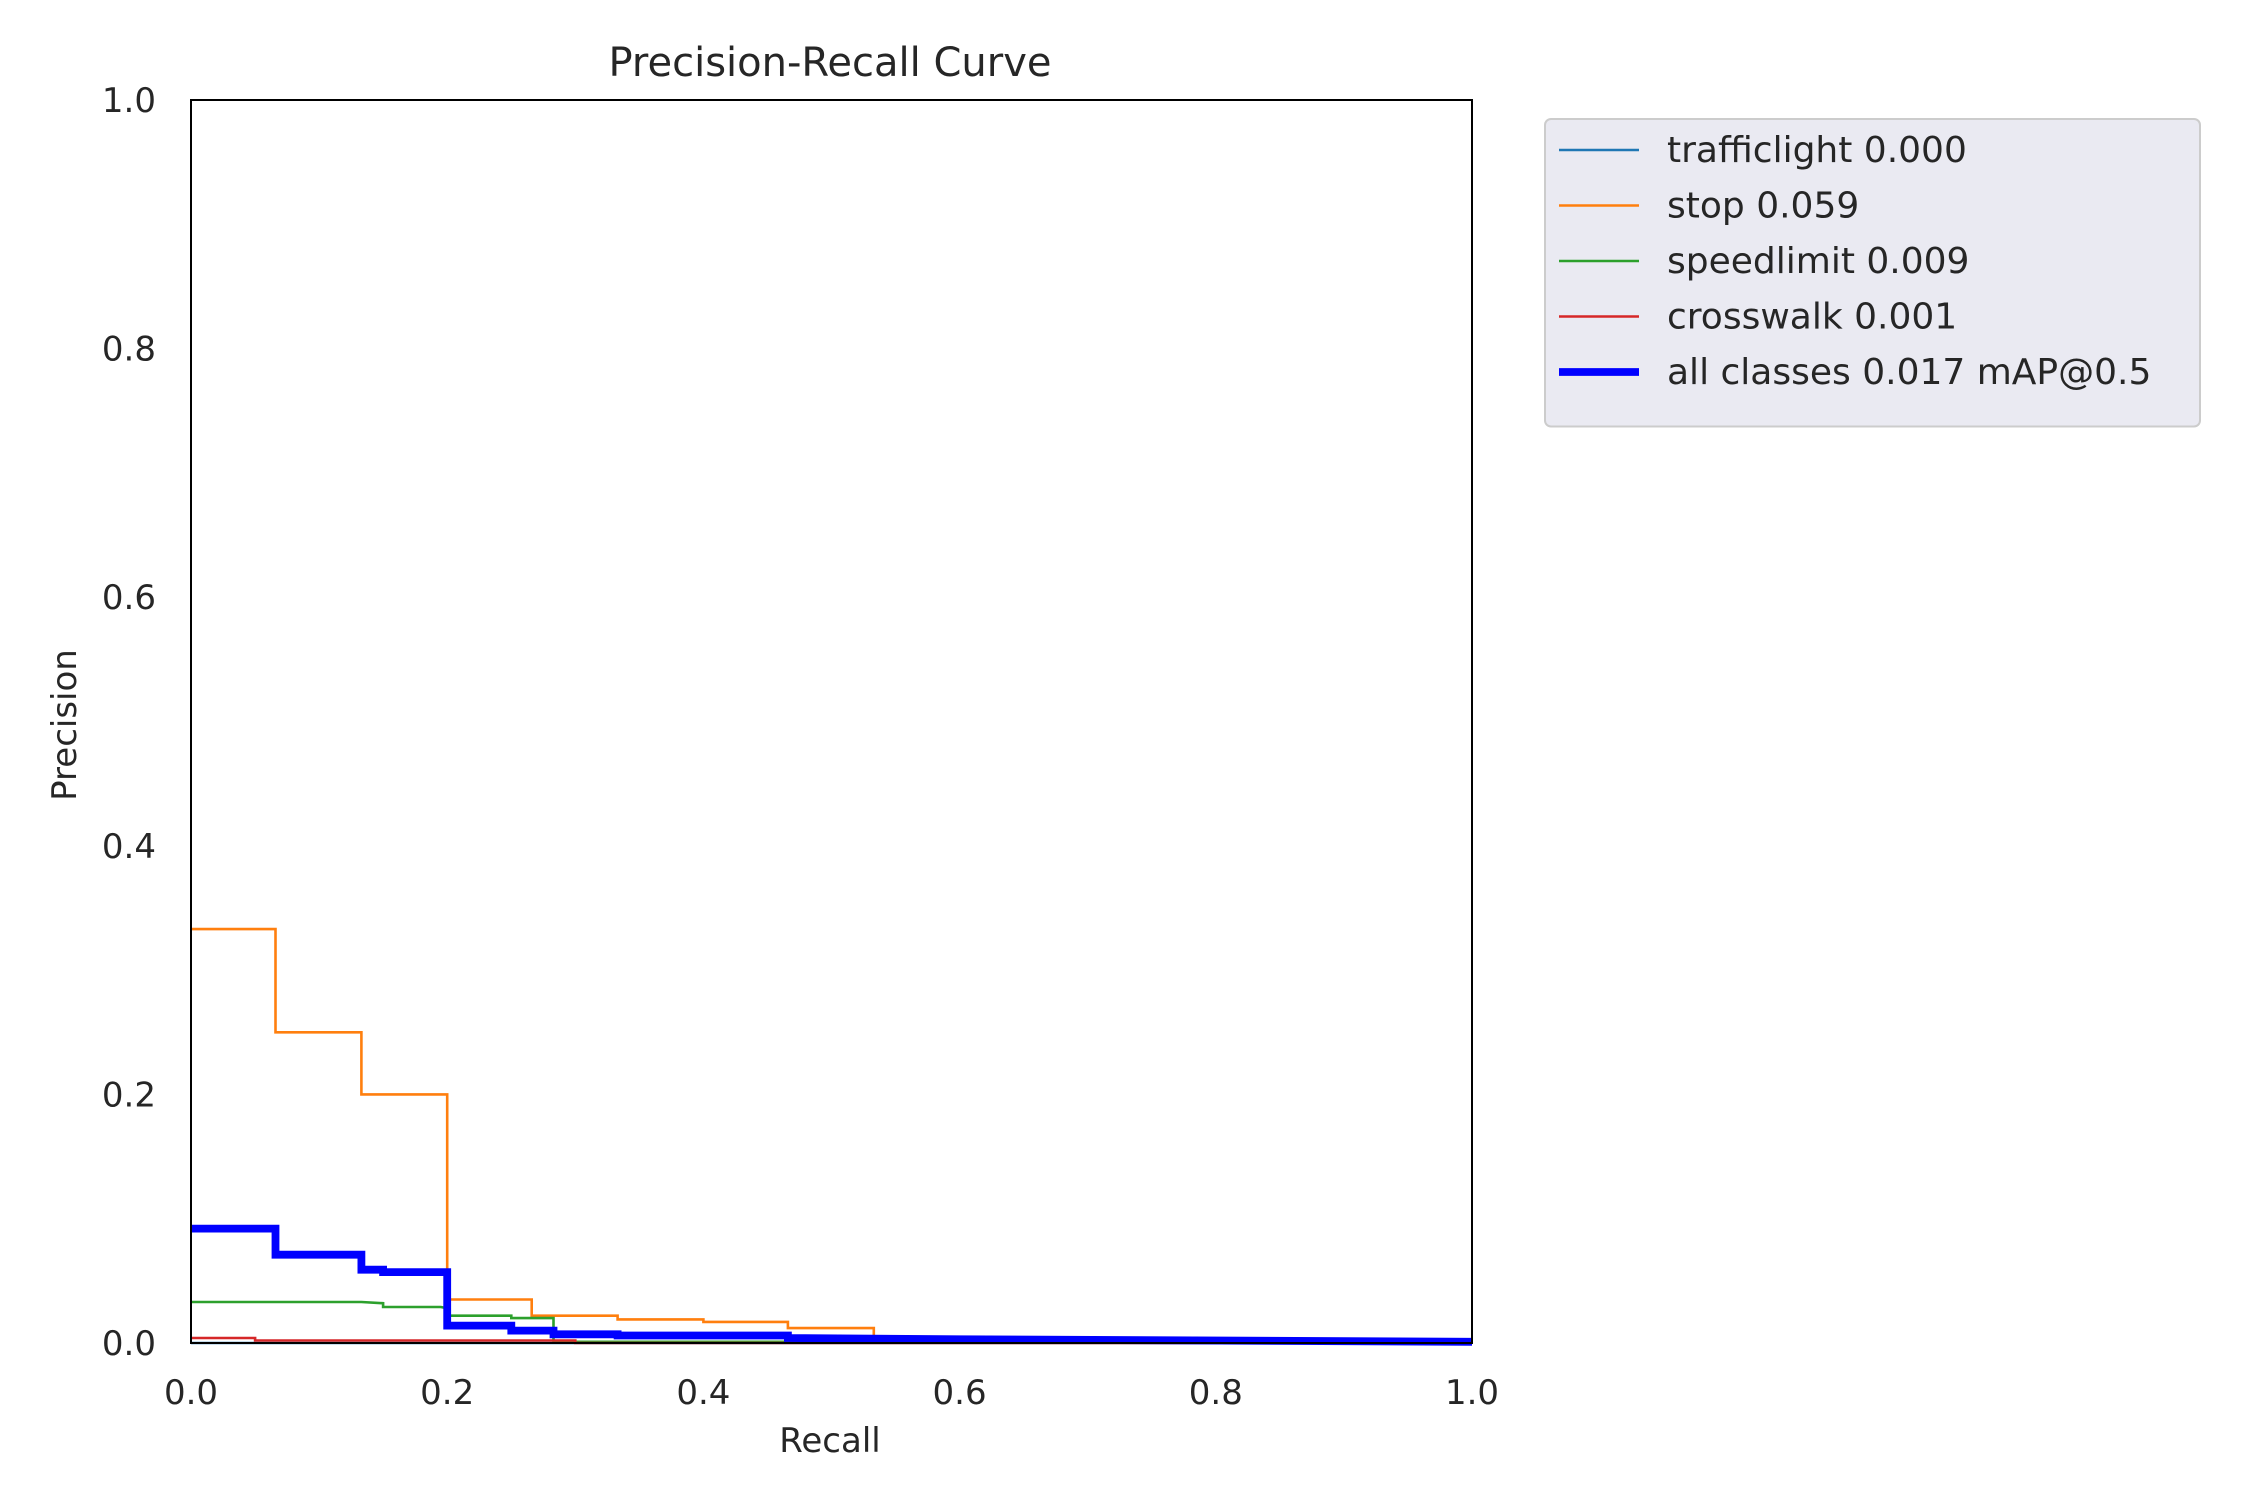 Image resolution: width=2250 pixels, height=1500 pixels. What do you see at coordinates (191, 1393) in the screenshot?
I see `x-tick-label: 0.0` at bounding box center [191, 1393].